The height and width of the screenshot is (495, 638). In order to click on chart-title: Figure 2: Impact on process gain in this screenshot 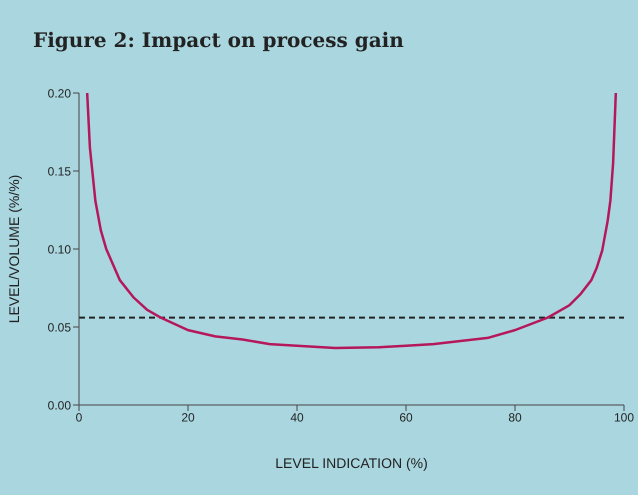, I will do `click(218, 40)`.